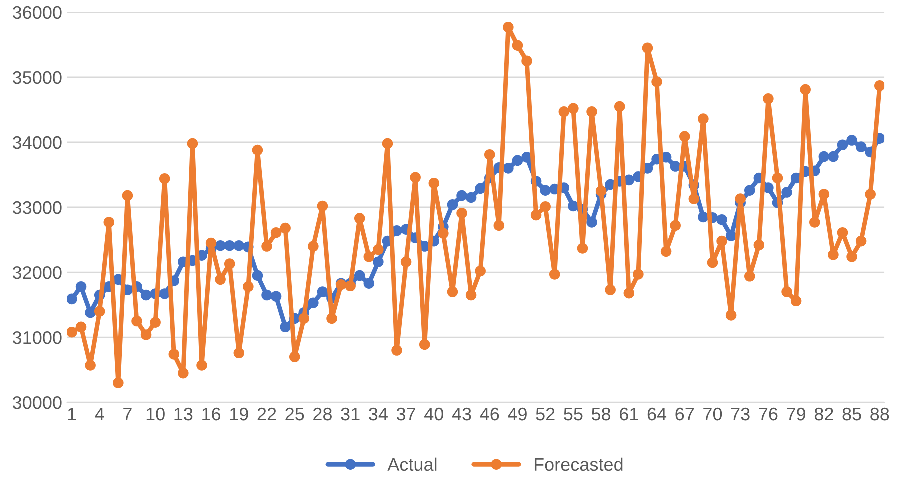 The width and height of the screenshot is (898, 497). Describe the element at coordinates (462, 414) in the screenshot. I see `x-tick-label: 43` at that location.